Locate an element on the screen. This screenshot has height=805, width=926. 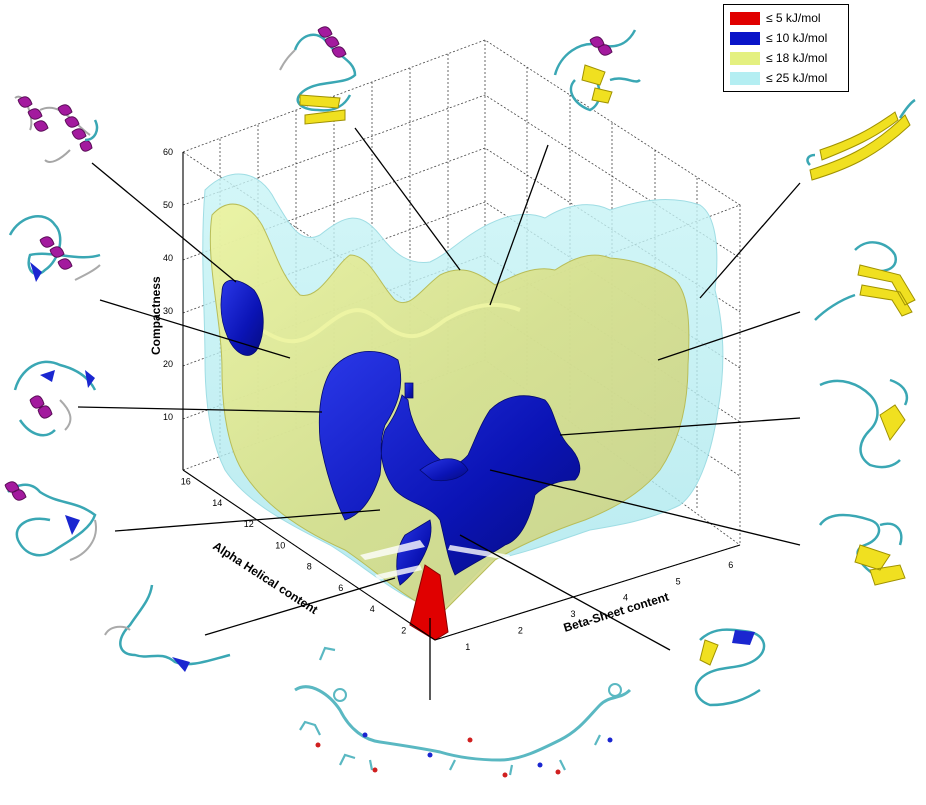
x-tick-label: 12 is located at coordinates (249, 524).